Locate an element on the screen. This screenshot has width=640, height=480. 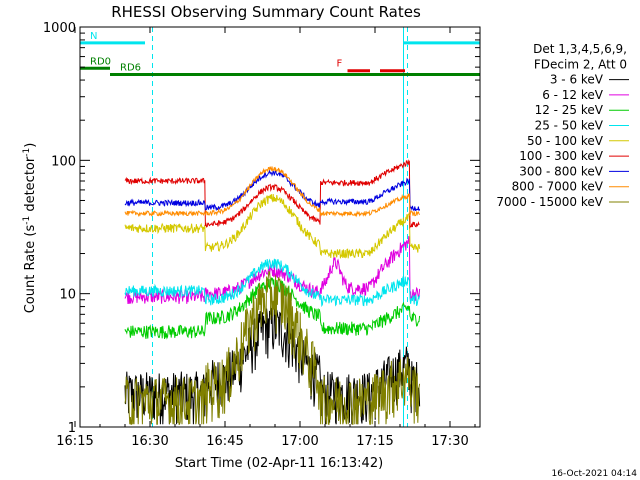
y-axis-label-part-3: detector is located at coordinates (30, 186).